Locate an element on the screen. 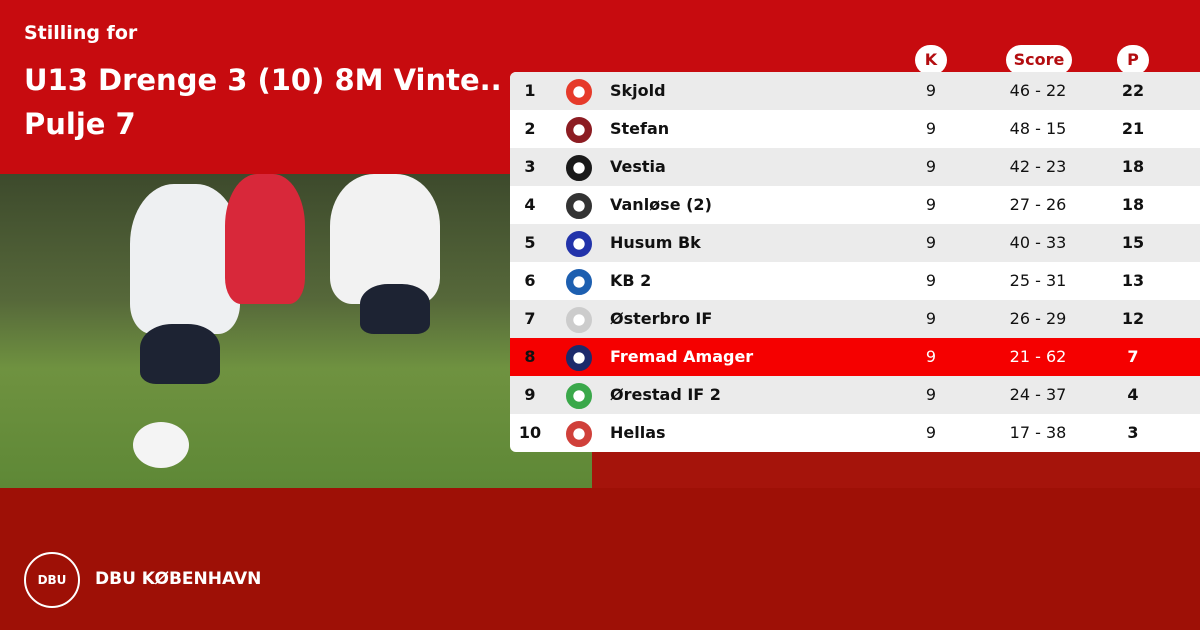 The height and width of the screenshot is (630, 1200). table-row: 2 Stefan 9 48 - 15 21 is located at coordinates (855, 129).